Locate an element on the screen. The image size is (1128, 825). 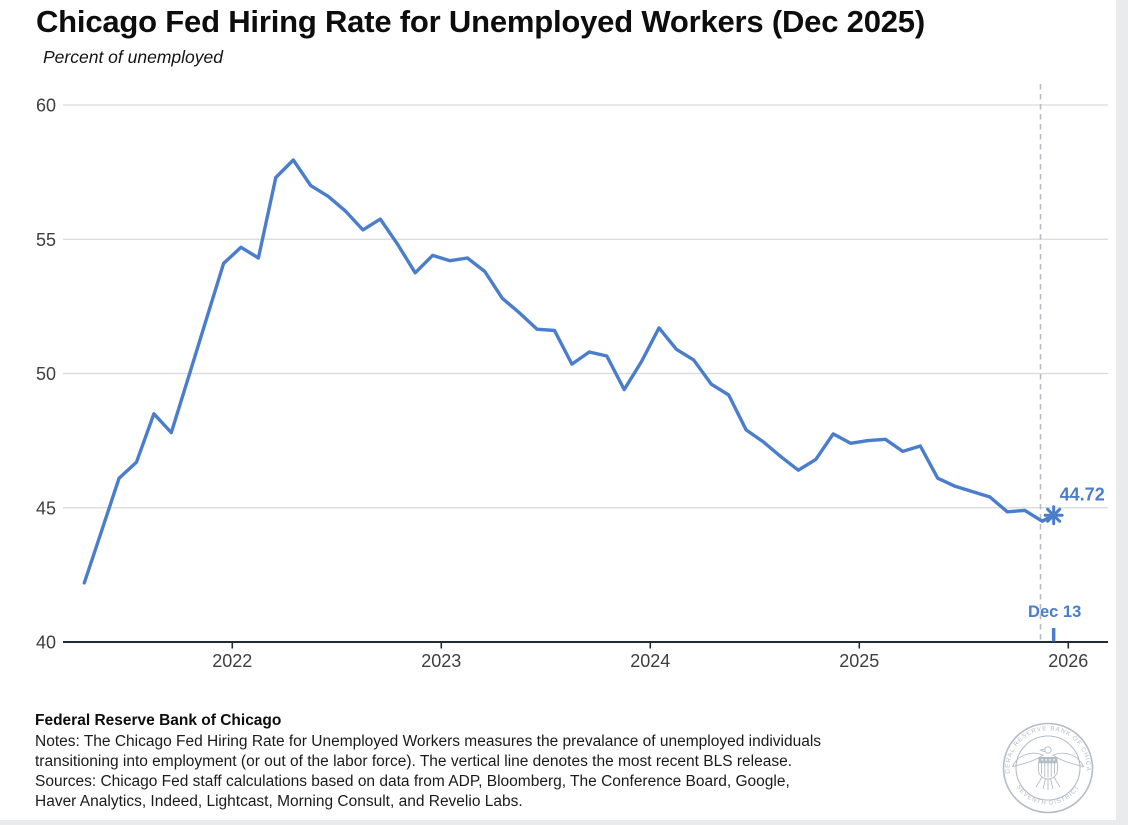
latest-value-label: 44.72 is located at coordinates (1082, 494).